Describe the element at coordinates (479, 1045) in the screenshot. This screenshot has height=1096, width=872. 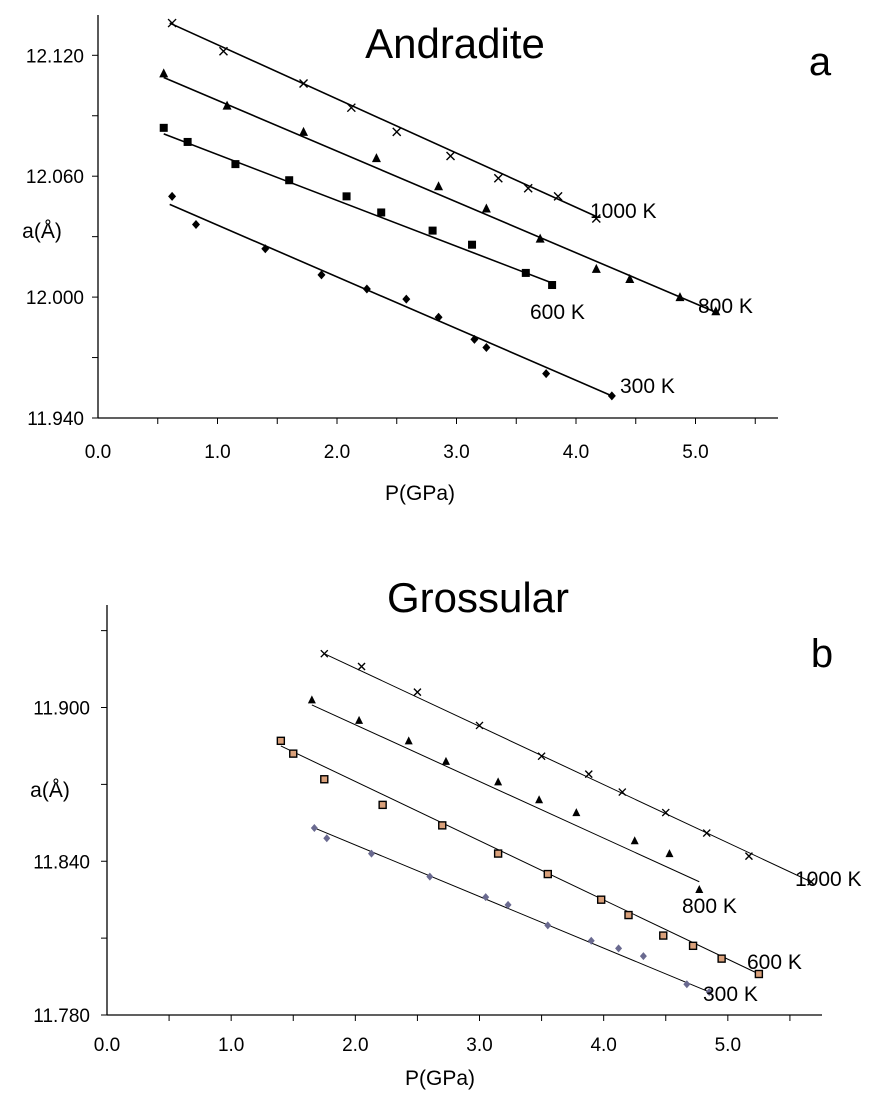
I see `grossular-x-tick-label: 3.0` at that location.